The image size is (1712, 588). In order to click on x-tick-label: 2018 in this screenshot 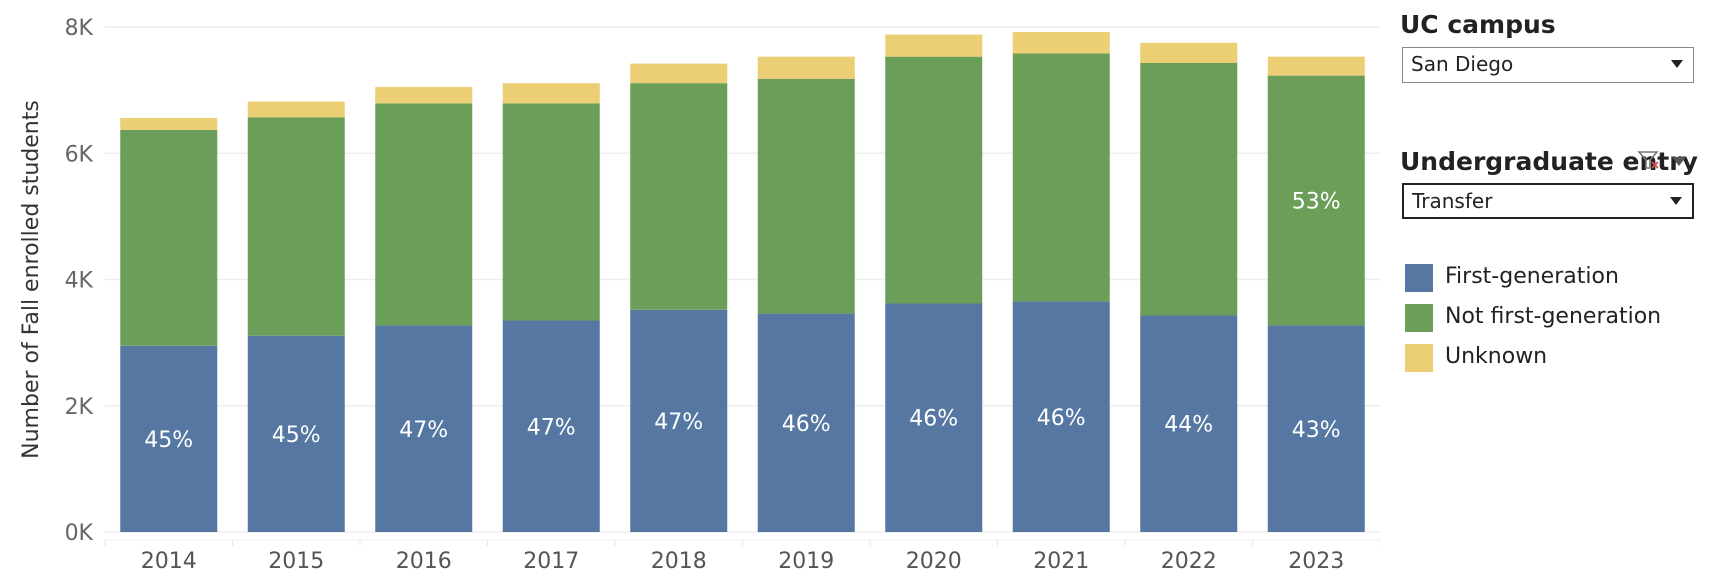, I will do `click(679, 561)`.